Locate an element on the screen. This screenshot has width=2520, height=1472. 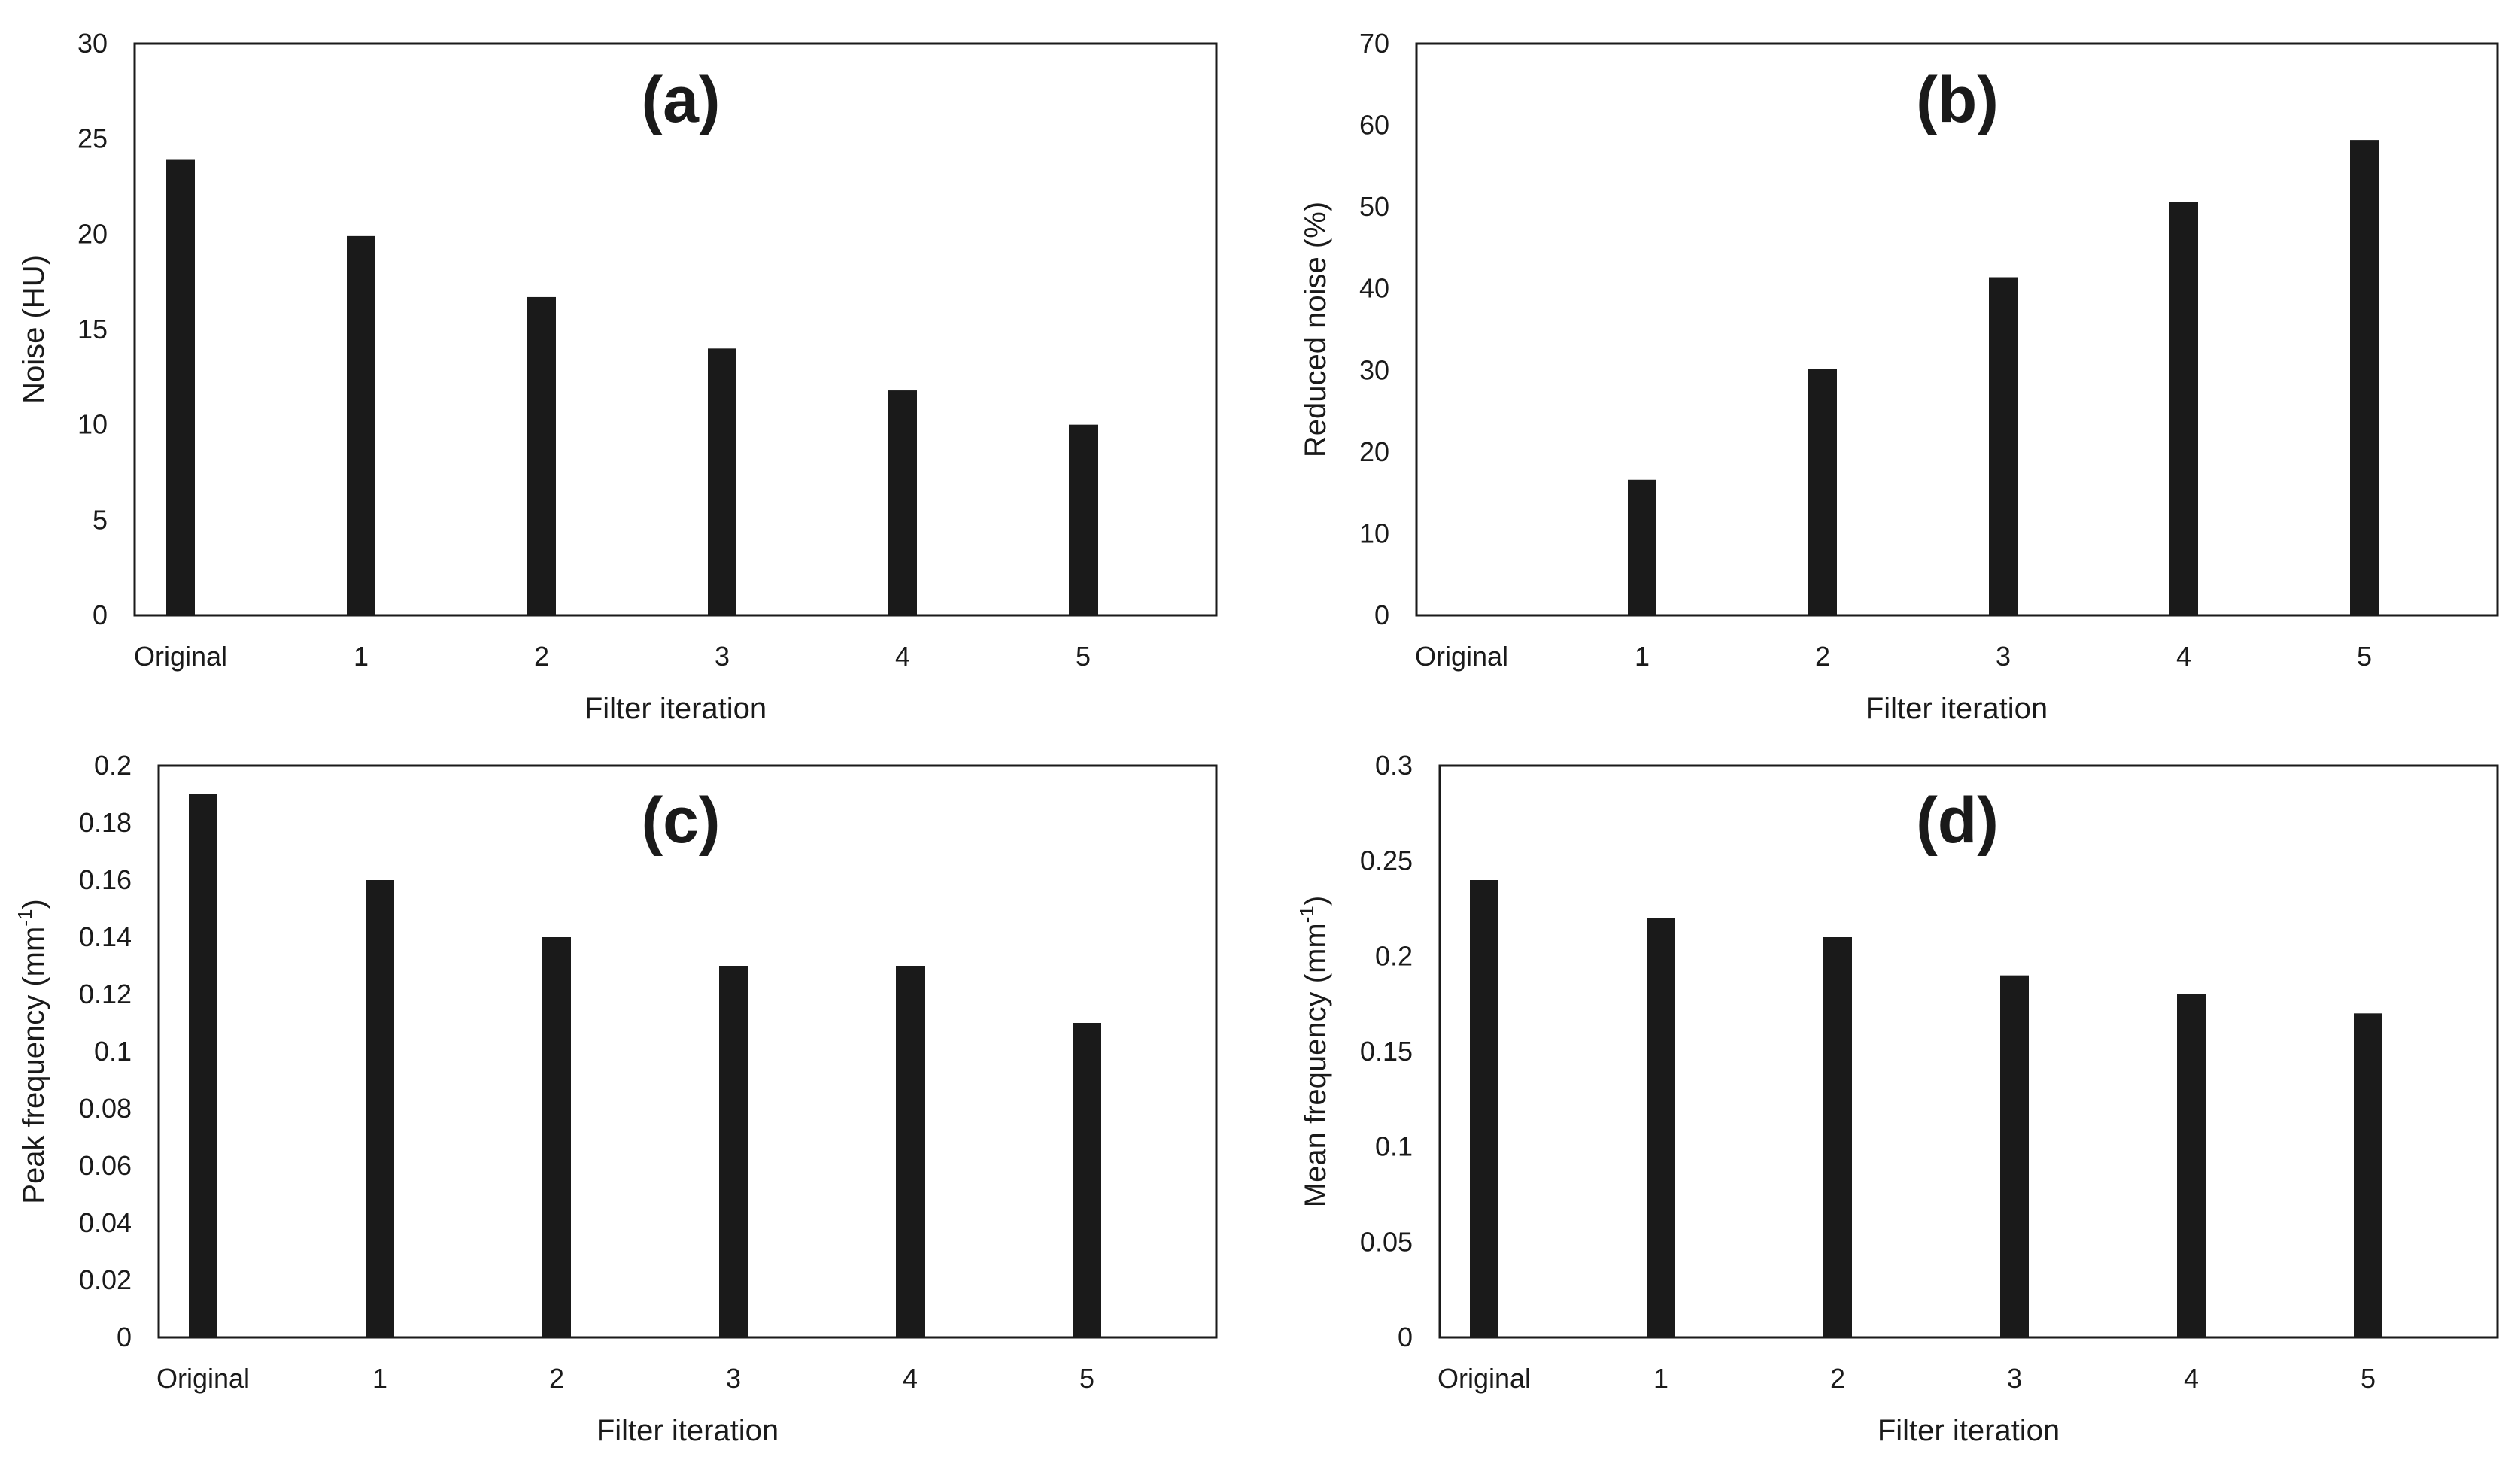
y-tick-label: 70 is located at coordinates (1374, 43).